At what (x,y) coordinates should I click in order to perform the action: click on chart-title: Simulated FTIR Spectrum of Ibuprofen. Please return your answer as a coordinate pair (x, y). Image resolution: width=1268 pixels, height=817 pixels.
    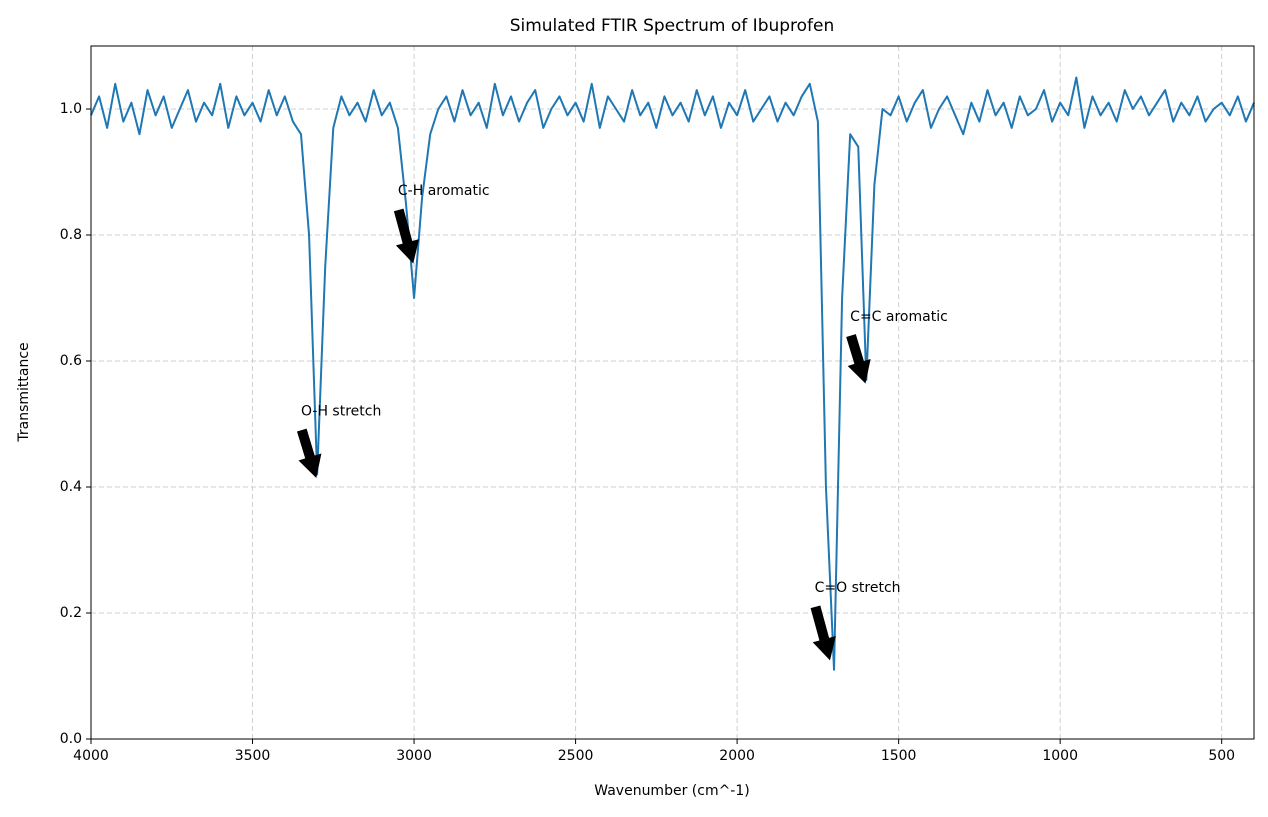
    Looking at the image, I should click on (672, 26).